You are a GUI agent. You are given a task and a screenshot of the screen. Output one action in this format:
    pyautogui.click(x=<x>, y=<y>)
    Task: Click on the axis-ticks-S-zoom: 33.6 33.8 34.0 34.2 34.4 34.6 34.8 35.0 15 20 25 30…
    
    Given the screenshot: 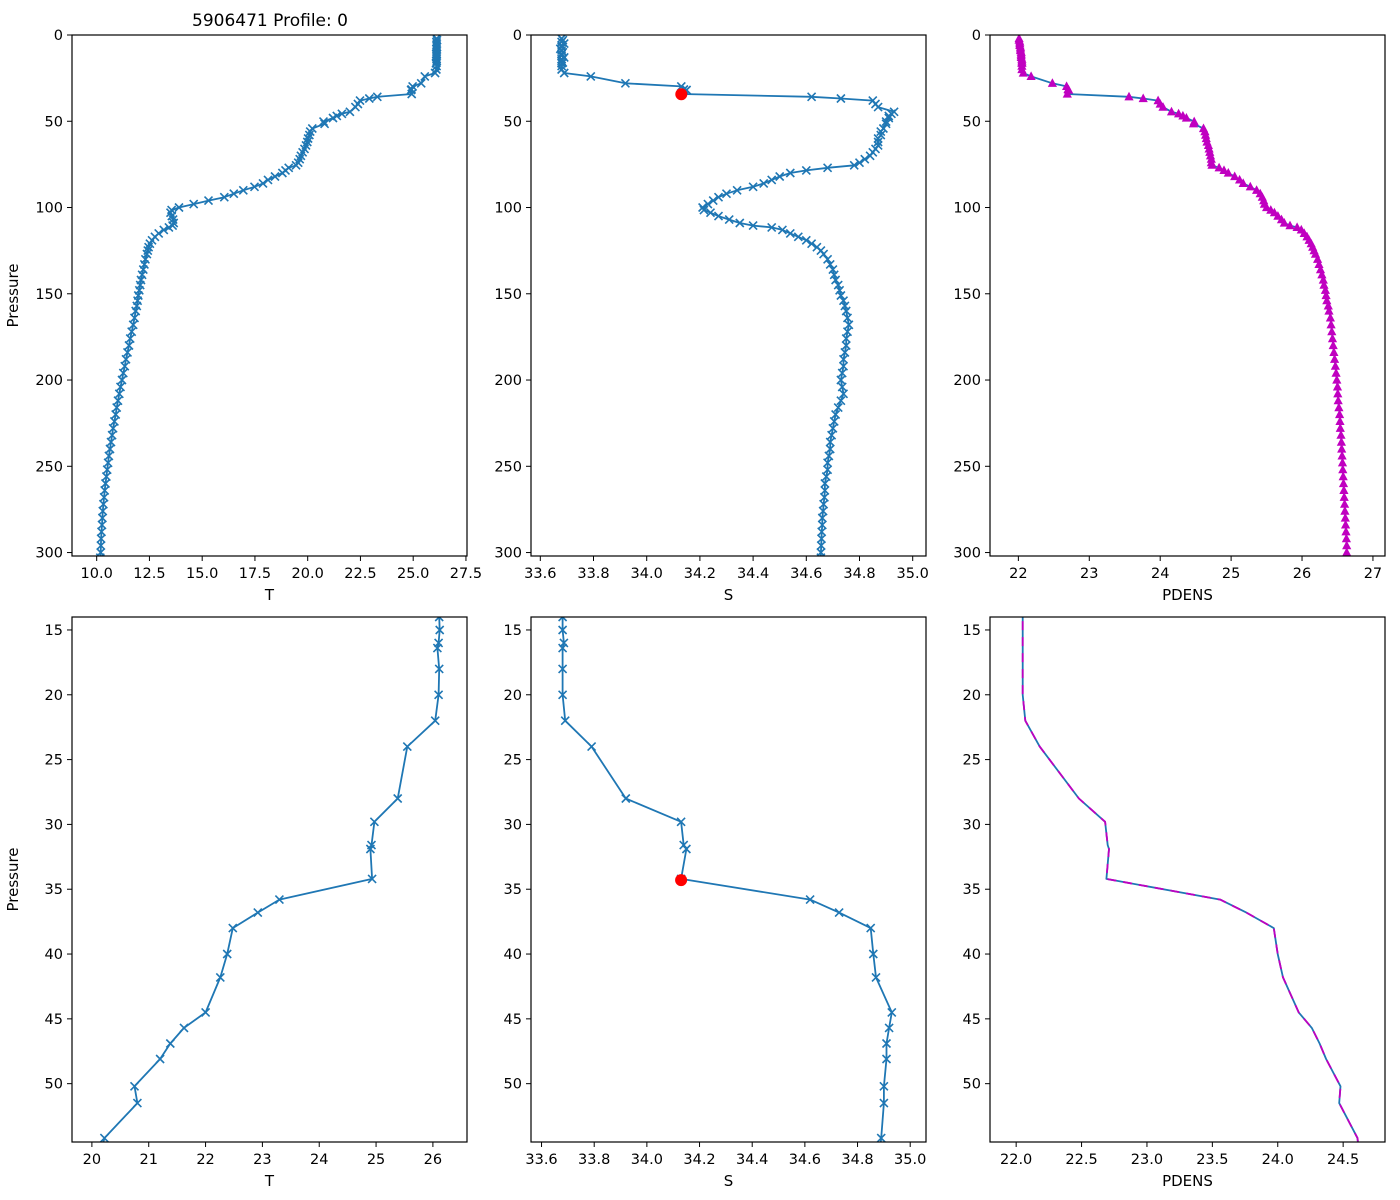 What is the action you would take?
    pyautogui.click(x=715, y=895)
    